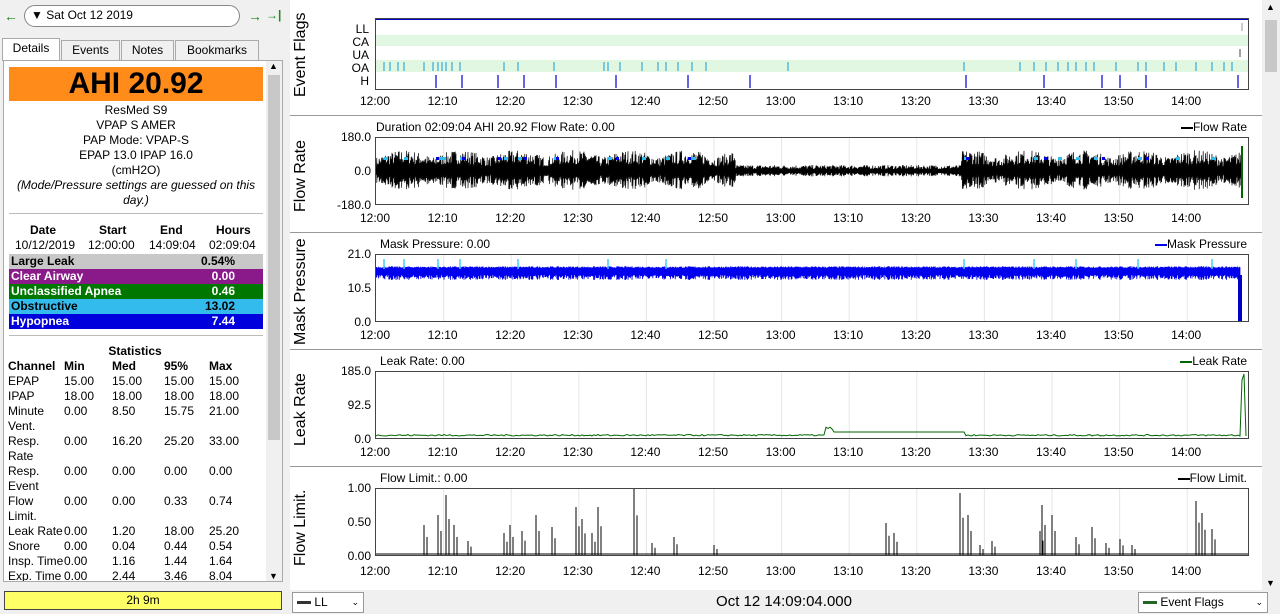 The image size is (1280, 614). Describe the element at coordinates (274, 15) in the screenshot. I see `last-day-icon: →|` at that location.